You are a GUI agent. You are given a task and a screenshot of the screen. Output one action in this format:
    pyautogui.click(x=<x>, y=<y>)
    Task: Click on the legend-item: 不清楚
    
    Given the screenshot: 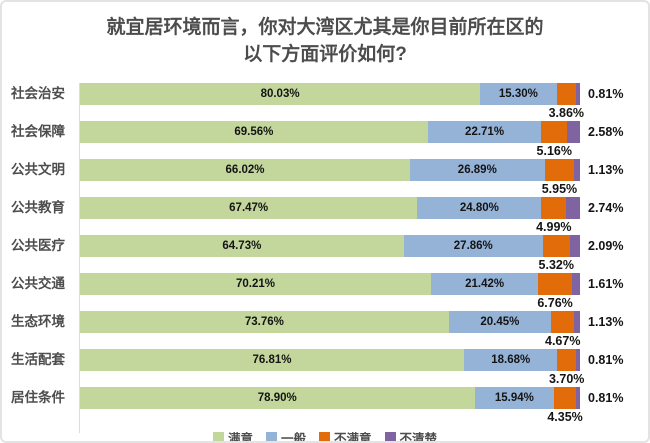 What is the action you would take?
    pyautogui.click(x=411, y=435)
    